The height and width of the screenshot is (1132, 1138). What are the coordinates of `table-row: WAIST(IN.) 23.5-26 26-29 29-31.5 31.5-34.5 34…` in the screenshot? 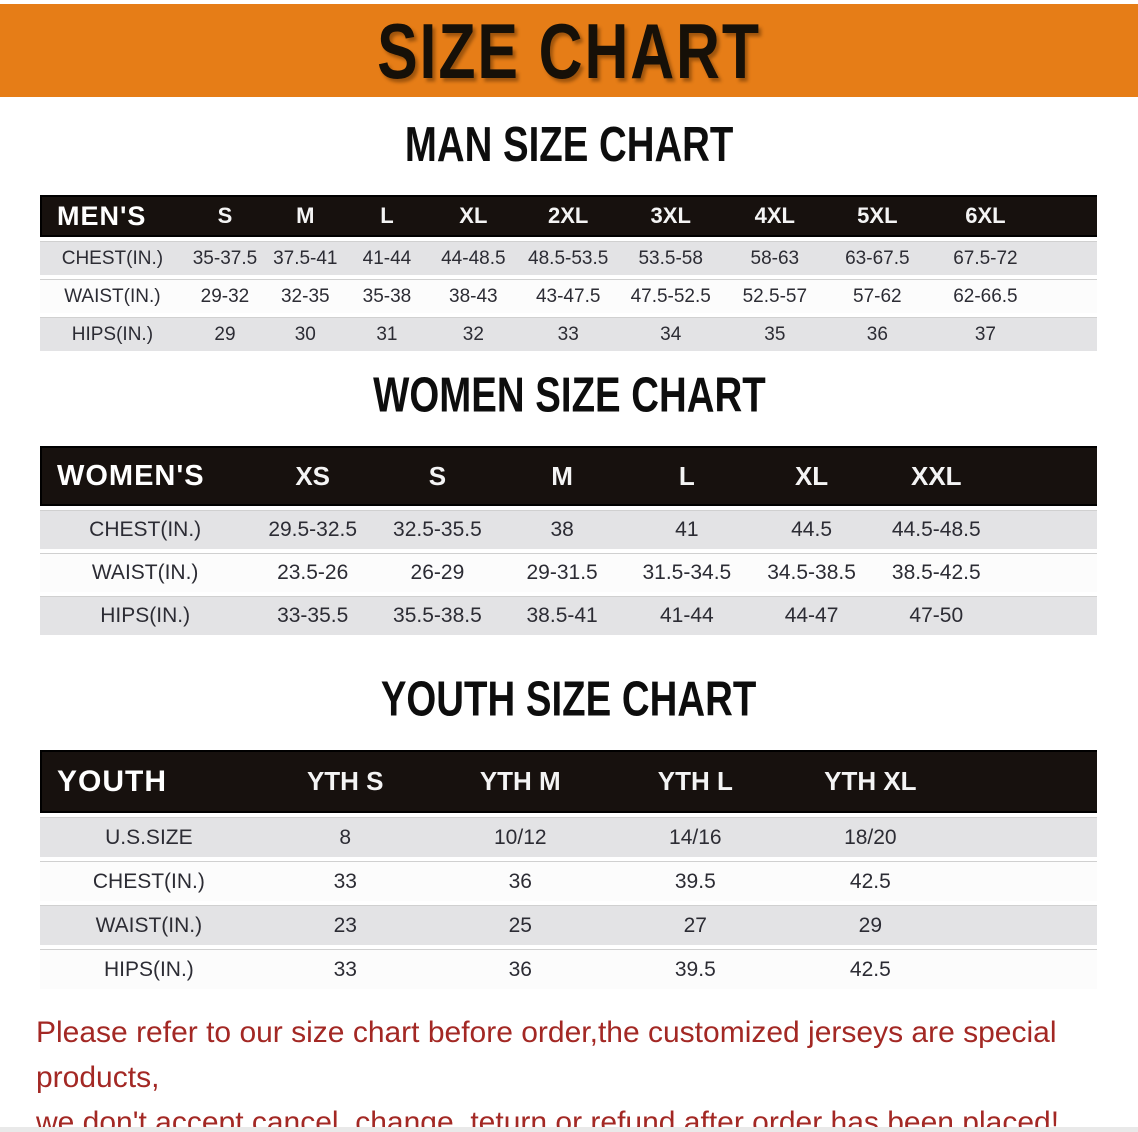 It's located at (568, 573).